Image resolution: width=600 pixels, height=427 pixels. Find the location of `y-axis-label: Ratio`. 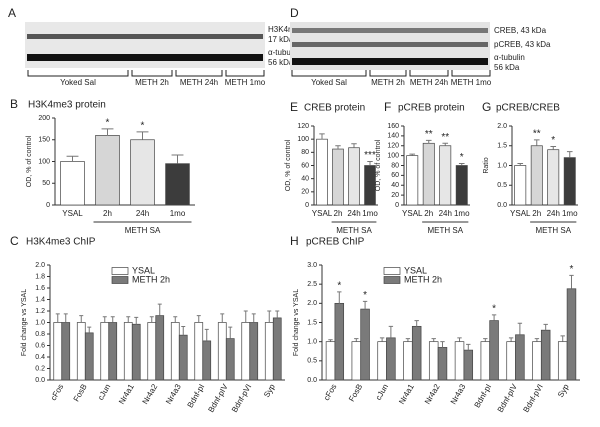

y-axis-label: Ratio is located at coordinates (486, 165).